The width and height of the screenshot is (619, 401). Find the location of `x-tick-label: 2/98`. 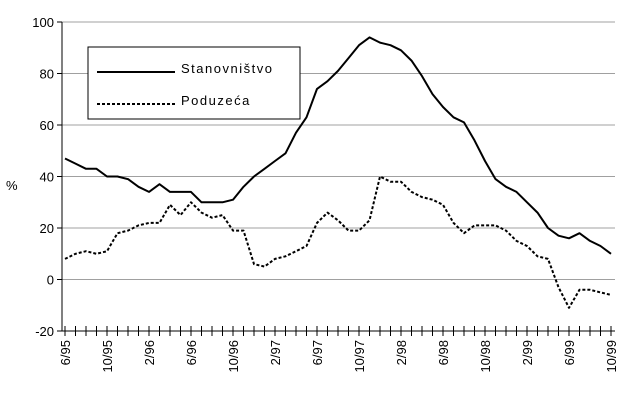

x-tick-label: 2/98 is located at coordinates (401, 352).